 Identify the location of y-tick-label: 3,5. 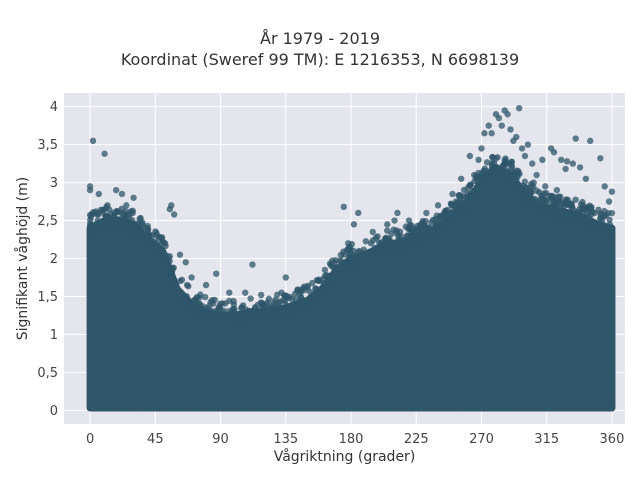
(47, 145).